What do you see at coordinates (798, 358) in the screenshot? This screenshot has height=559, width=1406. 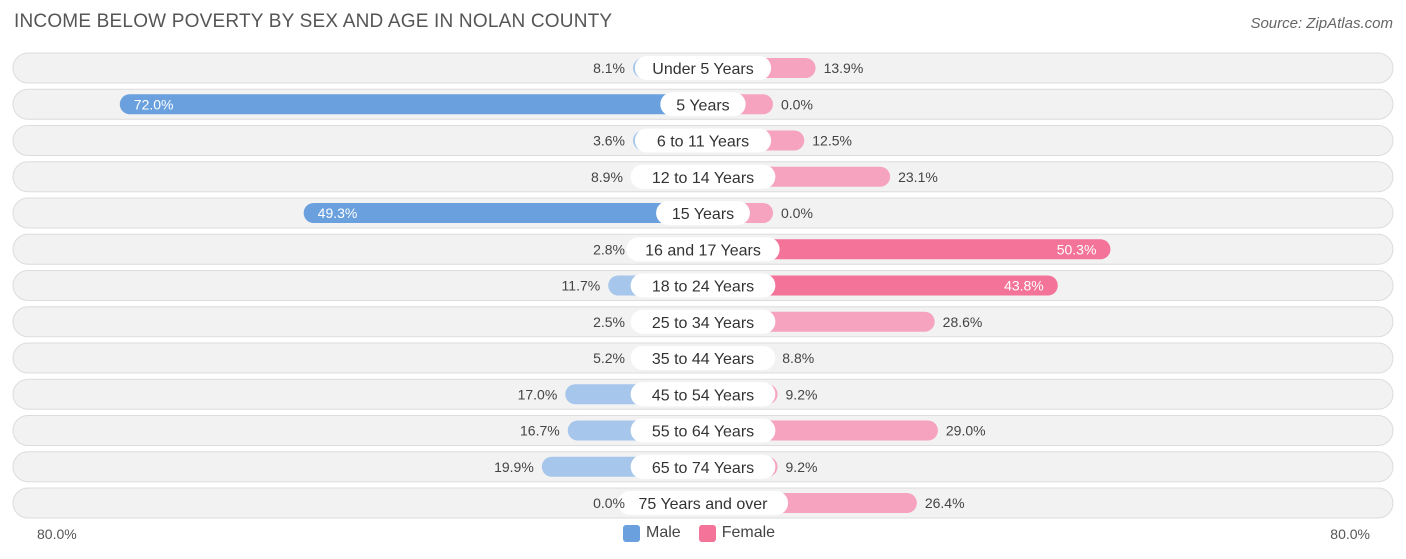 I see `value-label-female: 8.8%` at bounding box center [798, 358].